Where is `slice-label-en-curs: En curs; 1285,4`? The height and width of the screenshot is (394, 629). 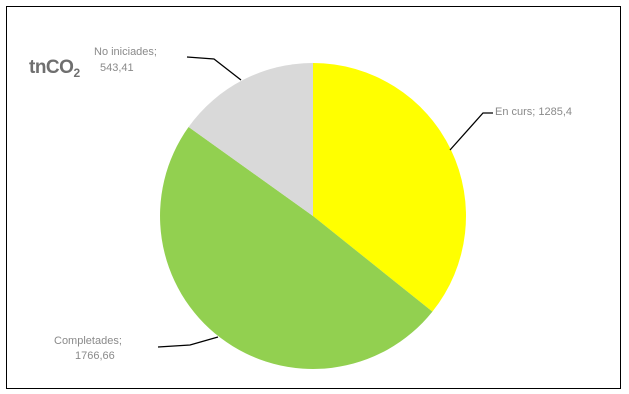 slice-label-en-curs: En curs; 1285,4 is located at coordinates (533, 112).